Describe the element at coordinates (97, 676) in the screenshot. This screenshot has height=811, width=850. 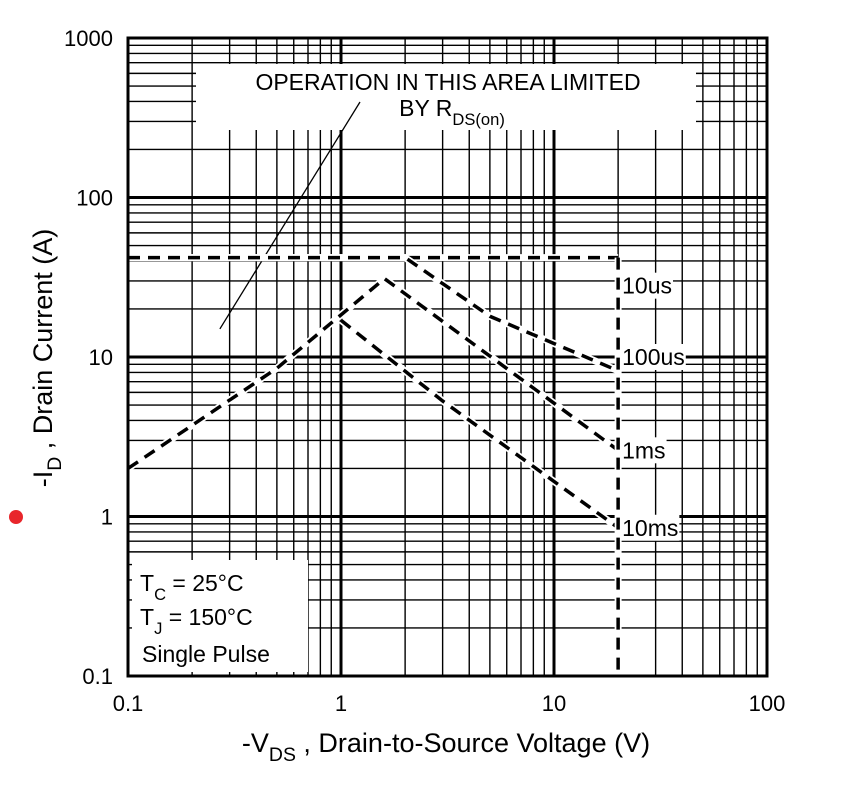
I see `y-tick-label: 0.1` at that location.